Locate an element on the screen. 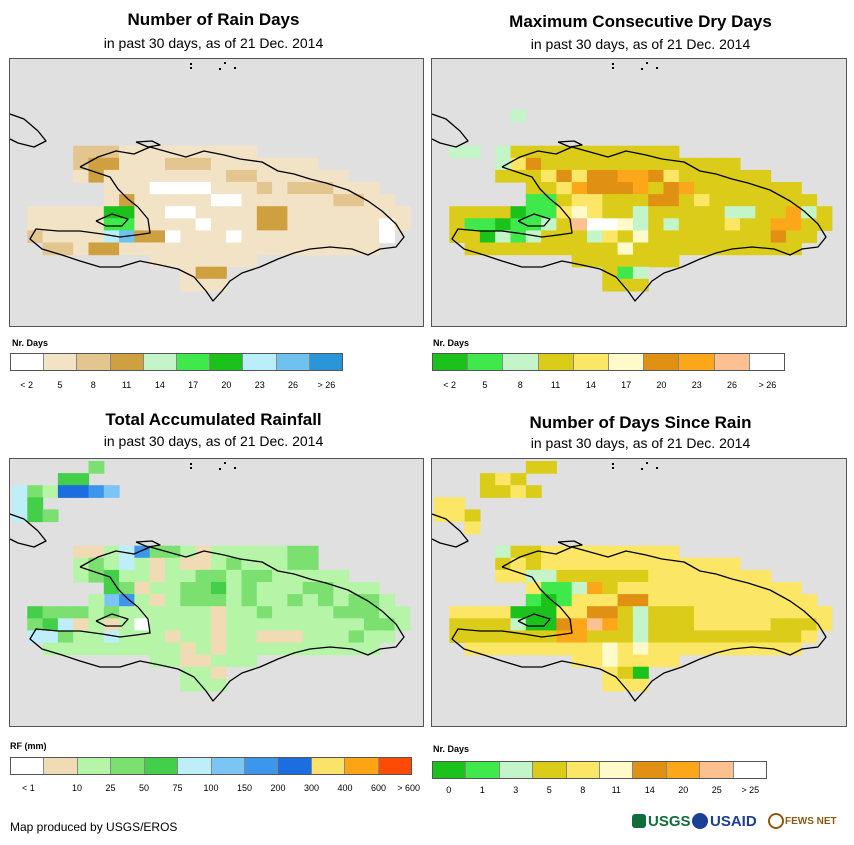  legend-label: 17 is located at coordinates (626, 385).